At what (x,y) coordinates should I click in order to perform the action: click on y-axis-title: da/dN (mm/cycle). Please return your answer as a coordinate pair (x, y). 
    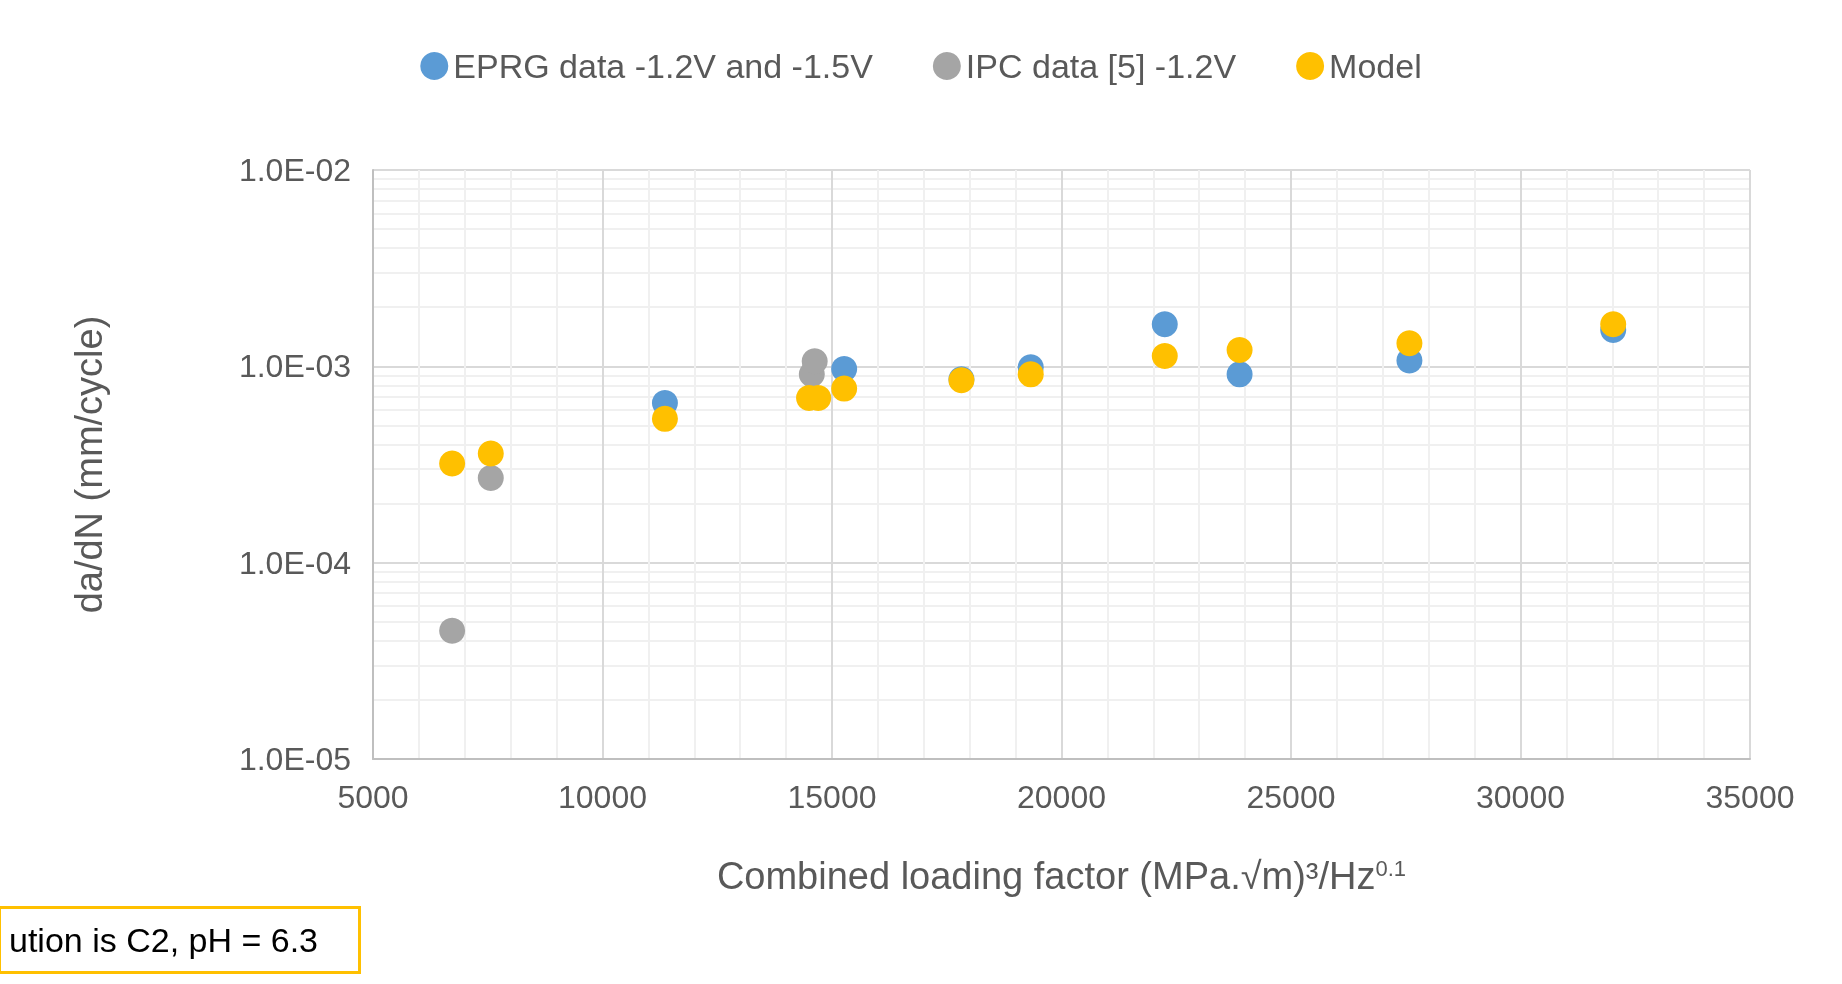
    Looking at the image, I should click on (89, 464).